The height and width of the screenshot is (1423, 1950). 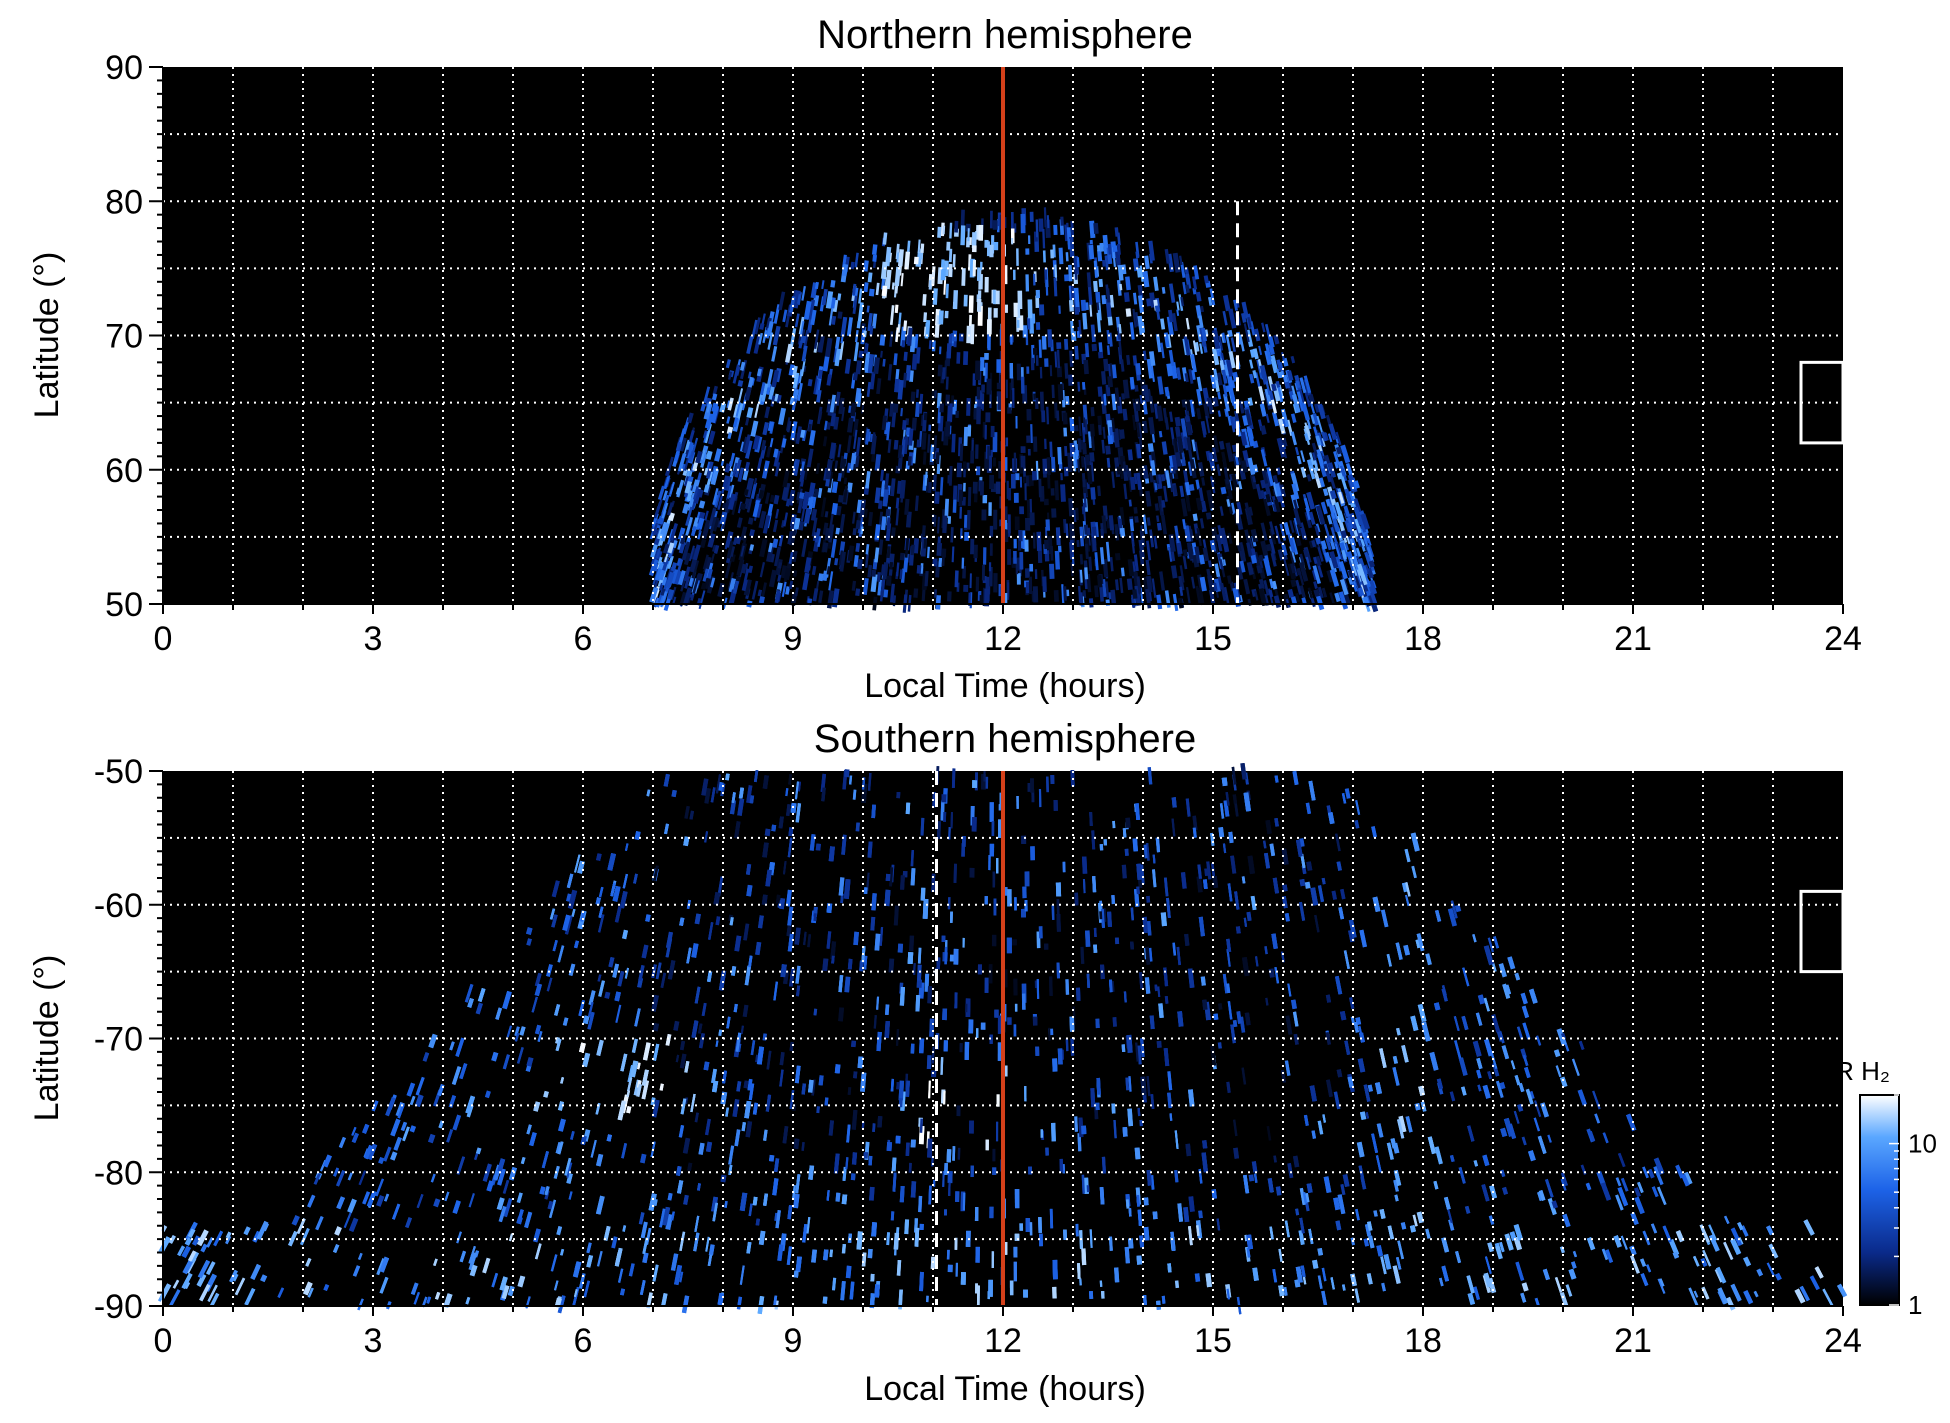 I want to click on y-tick-label-north: 80, so click(x=124, y=202).